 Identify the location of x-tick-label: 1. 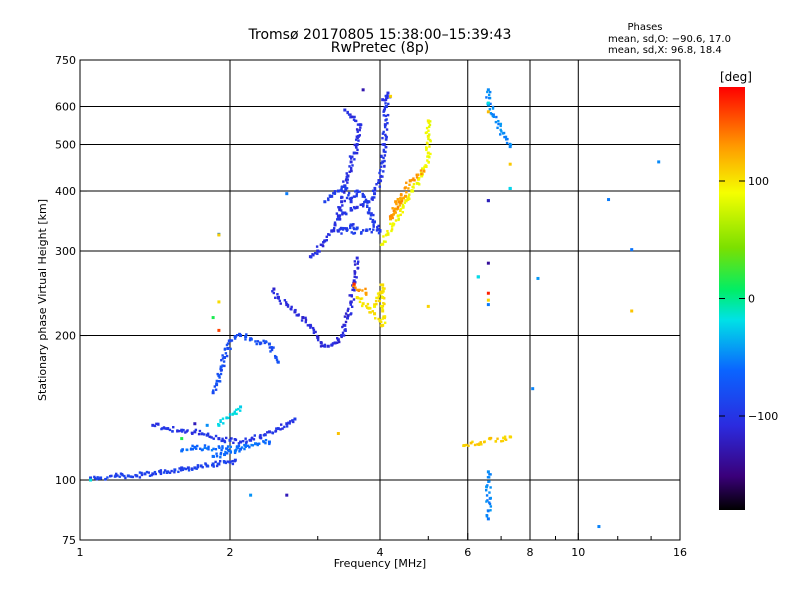
(80, 552).